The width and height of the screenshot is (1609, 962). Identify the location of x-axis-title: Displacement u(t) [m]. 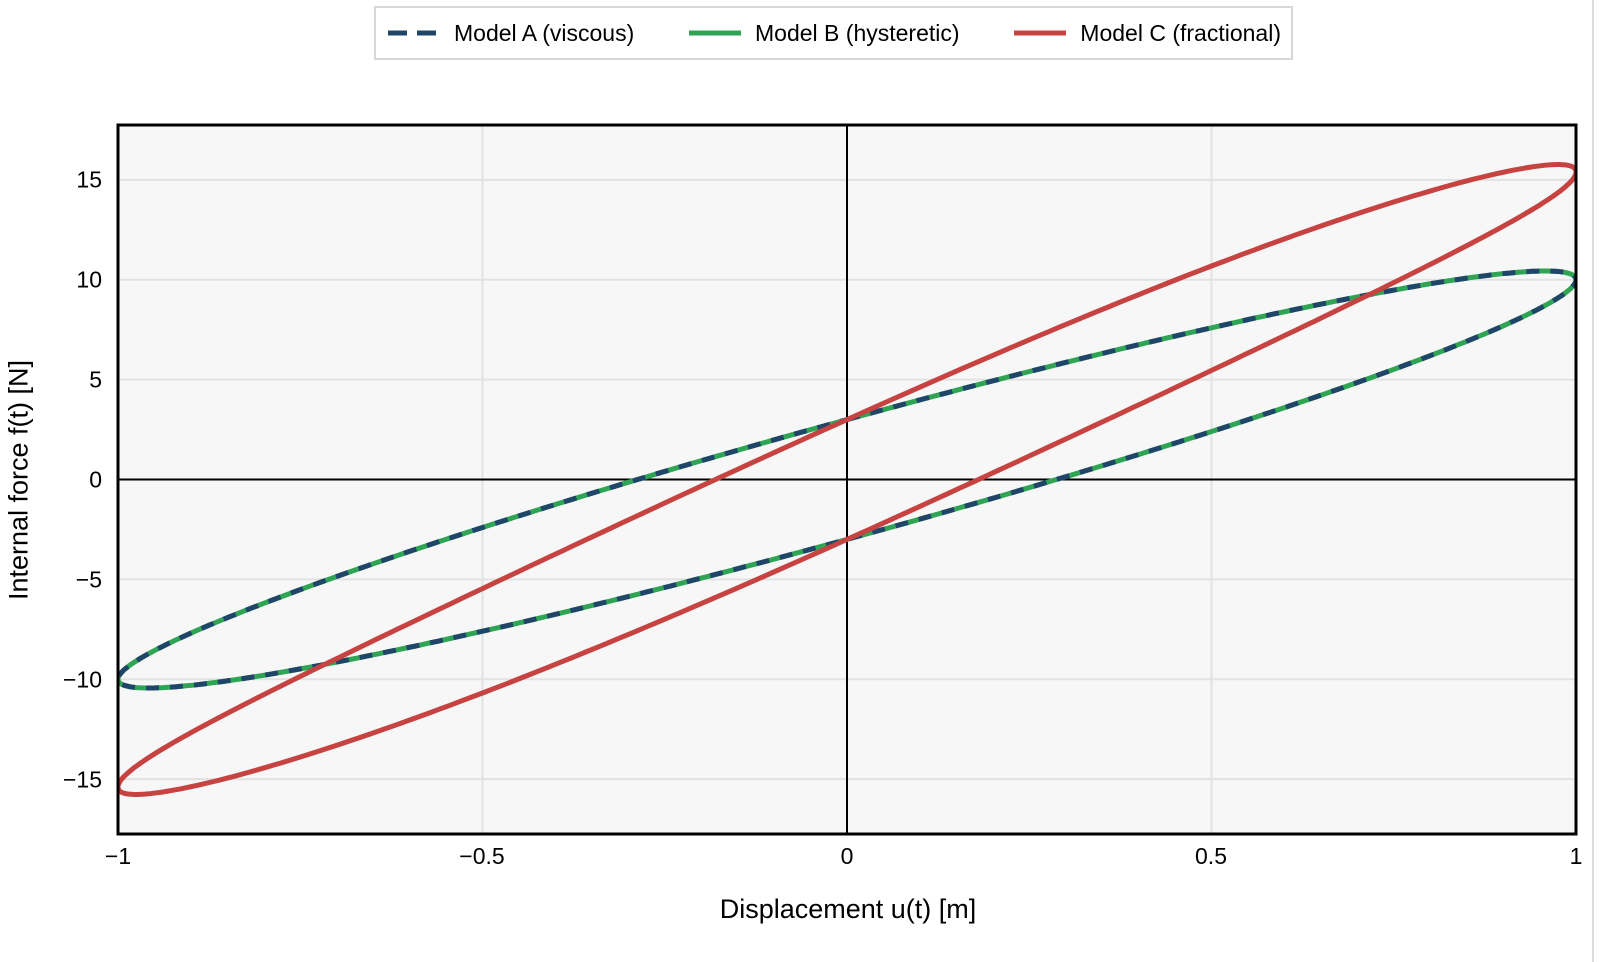
(848, 909).